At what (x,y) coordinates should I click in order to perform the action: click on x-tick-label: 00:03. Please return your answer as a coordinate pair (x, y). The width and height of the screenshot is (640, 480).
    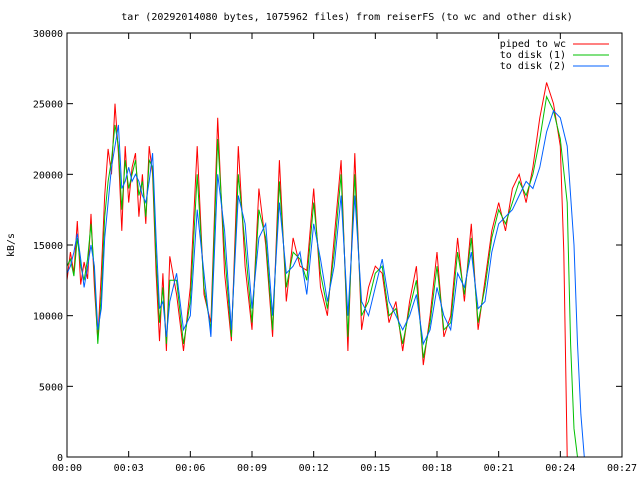
    Looking at the image, I should click on (129, 468).